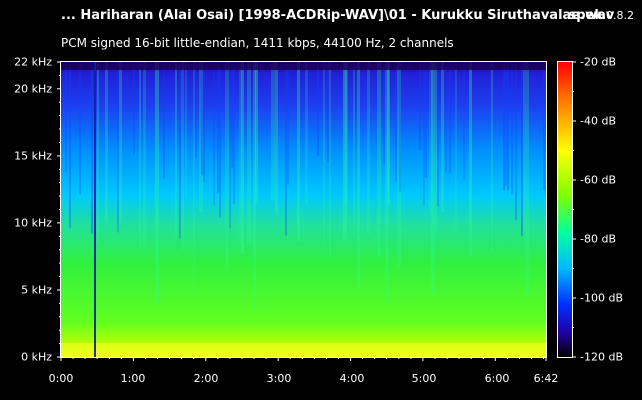  What do you see at coordinates (601, 357) in the screenshot?
I see `db-label-120: -120 dB` at bounding box center [601, 357].